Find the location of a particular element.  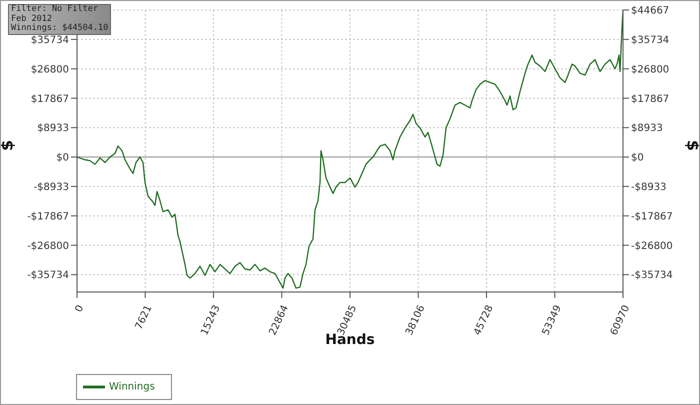

y2-tick-label: $8933 is located at coordinates (647, 128).